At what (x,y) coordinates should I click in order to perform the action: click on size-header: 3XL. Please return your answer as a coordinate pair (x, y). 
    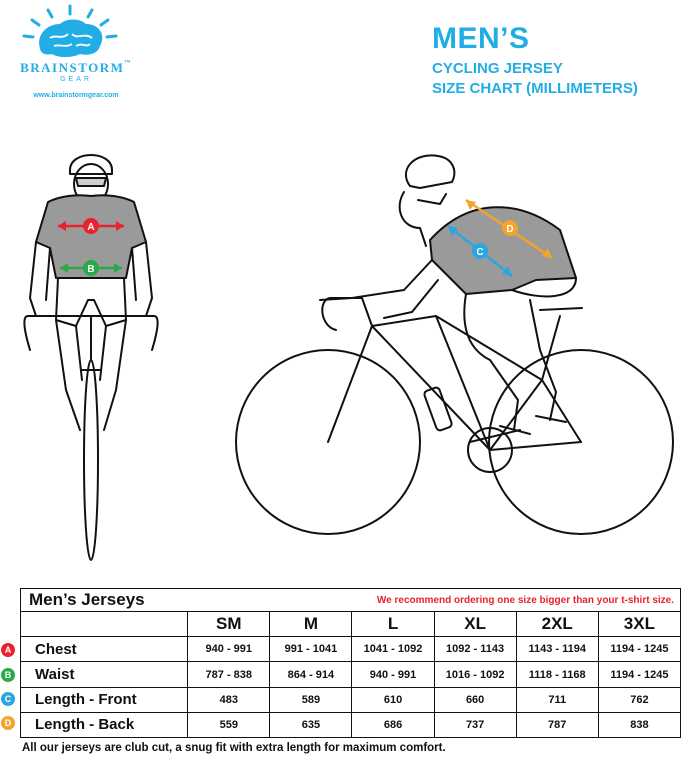
    Looking at the image, I should click on (639, 624).